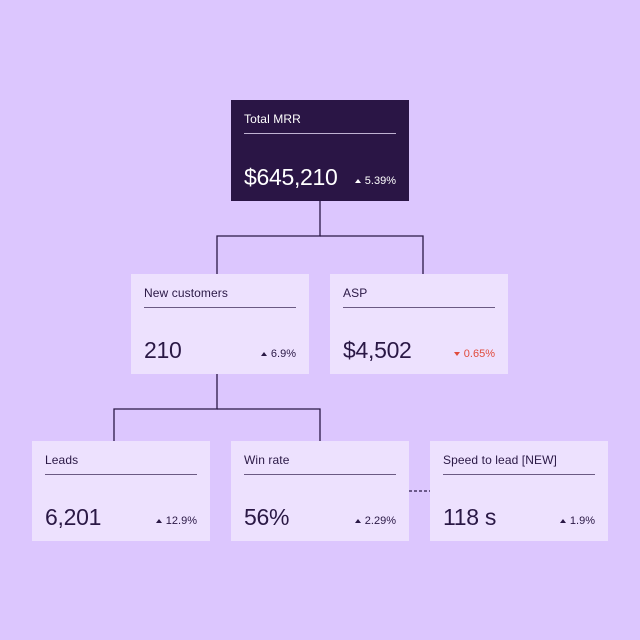 The image size is (640, 640). I want to click on edge-total-mrr-to-new-customers, so click(268, 237).